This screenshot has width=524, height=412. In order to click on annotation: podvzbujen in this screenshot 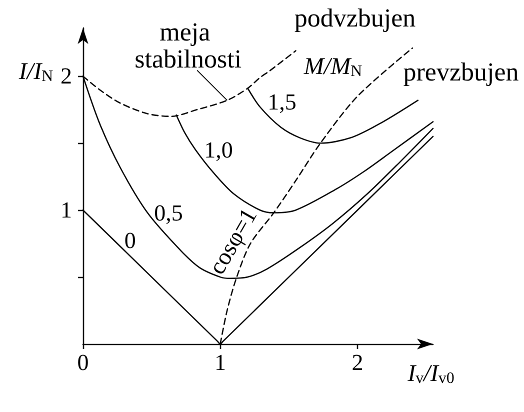, I will do `click(355, 18)`.